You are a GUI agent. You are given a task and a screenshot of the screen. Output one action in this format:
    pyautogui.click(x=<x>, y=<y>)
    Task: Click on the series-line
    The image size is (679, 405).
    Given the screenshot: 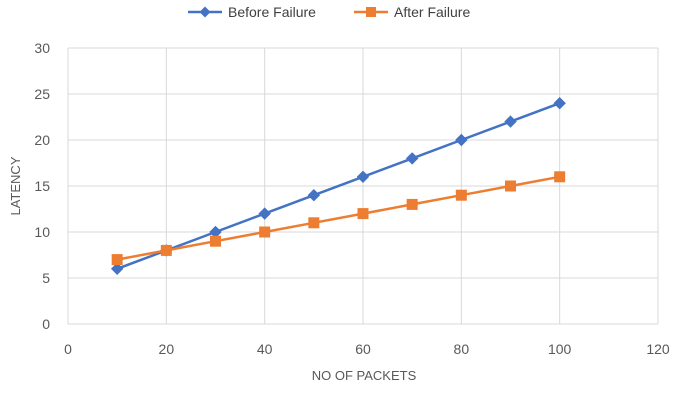 What is the action you would take?
    pyautogui.click(x=338, y=218)
    